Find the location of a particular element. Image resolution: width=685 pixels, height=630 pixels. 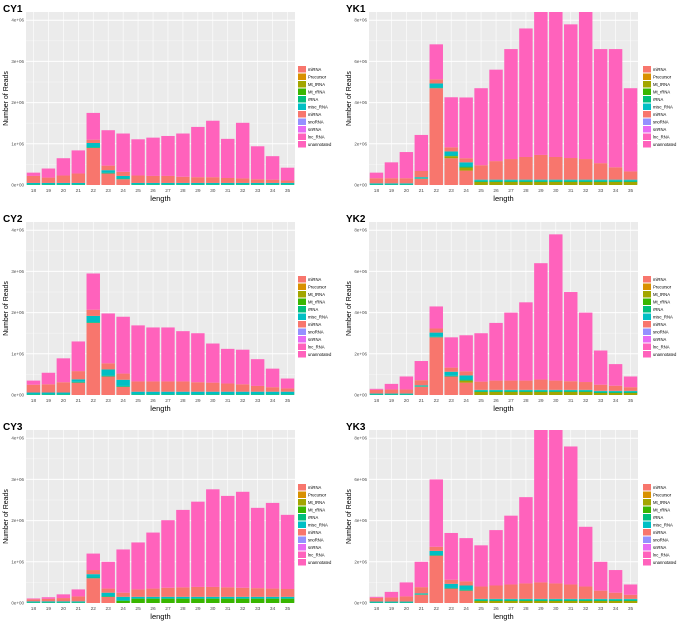

x-tick-label: 22 is located at coordinates (94, 191).